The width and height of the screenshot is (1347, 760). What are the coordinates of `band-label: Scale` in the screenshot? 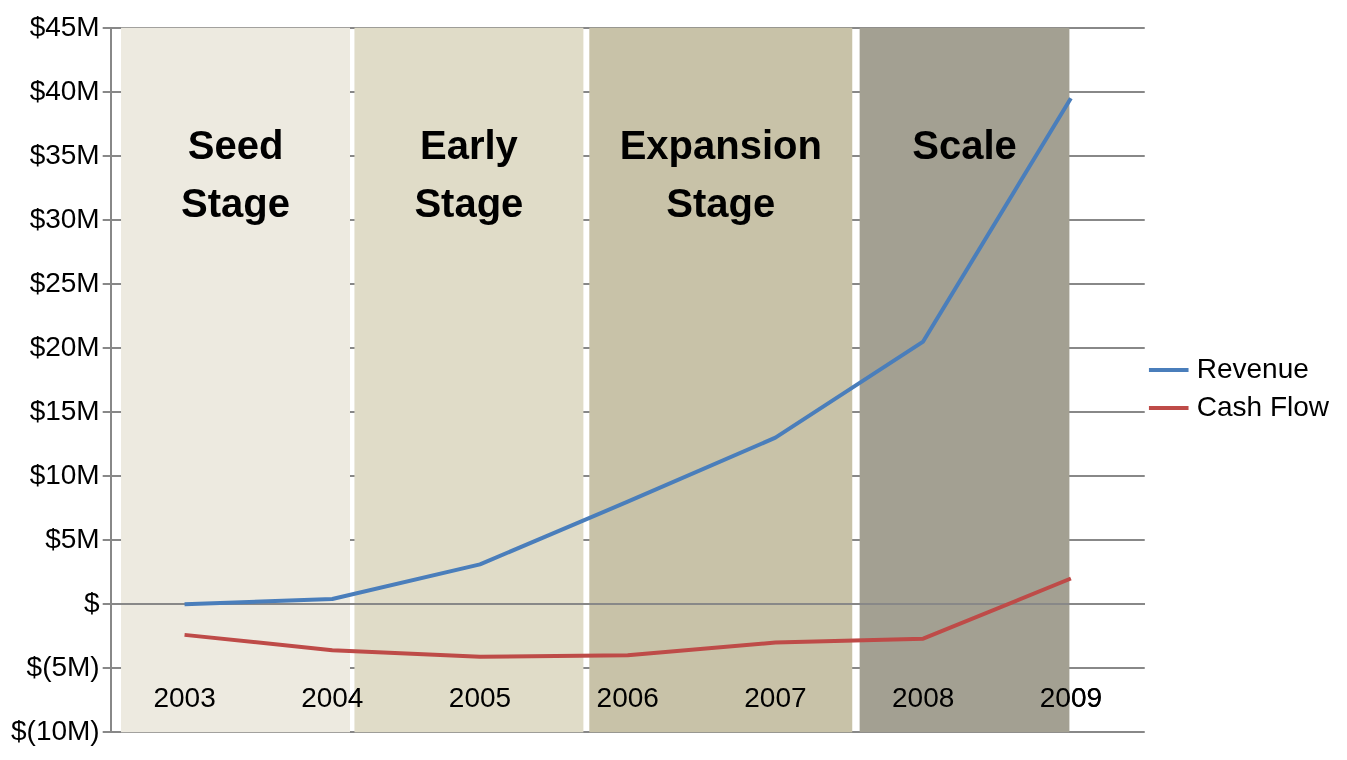 It's located at (964, 144).